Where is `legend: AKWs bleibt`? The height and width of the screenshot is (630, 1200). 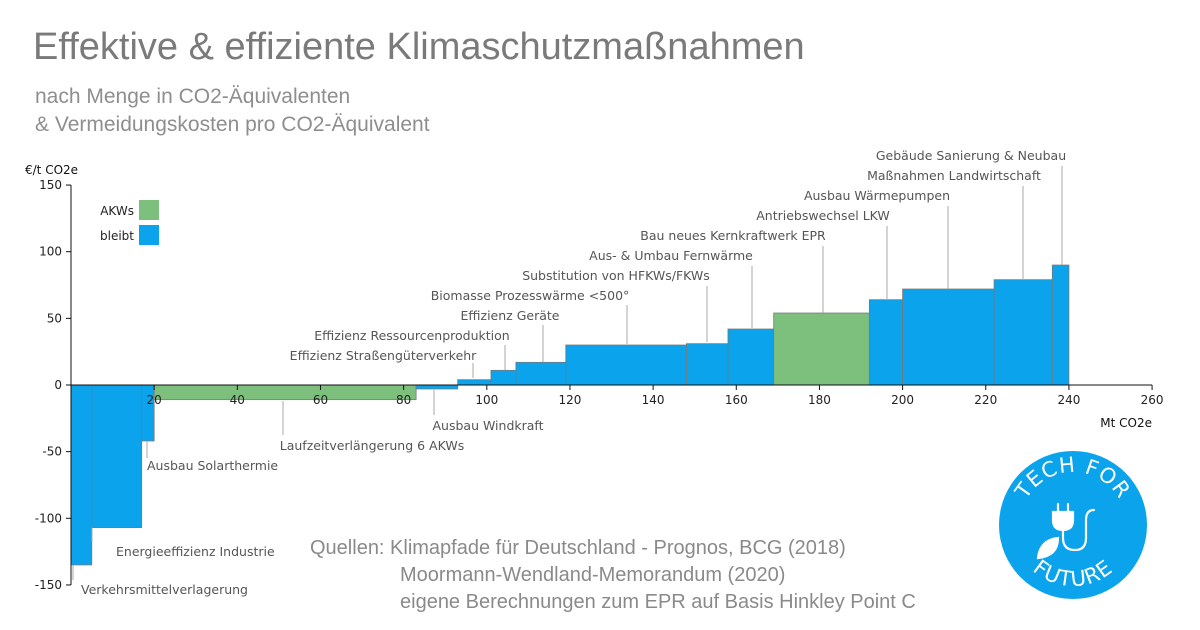 legend: AKWs bleibt is located at coordinates (129, 222).